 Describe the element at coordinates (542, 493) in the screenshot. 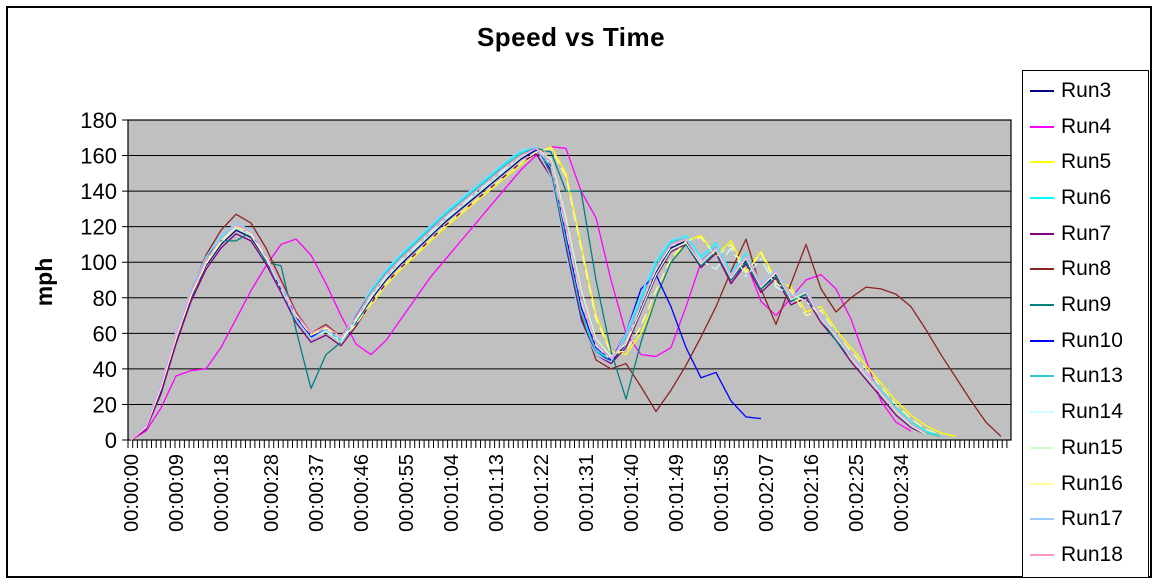

I see `x-axis-tick-label: 00:01:22` at that location.